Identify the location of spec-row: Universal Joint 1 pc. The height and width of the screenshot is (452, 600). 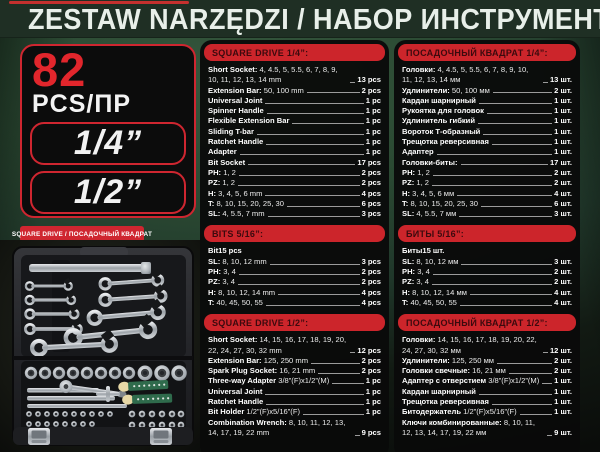
(294, 392).